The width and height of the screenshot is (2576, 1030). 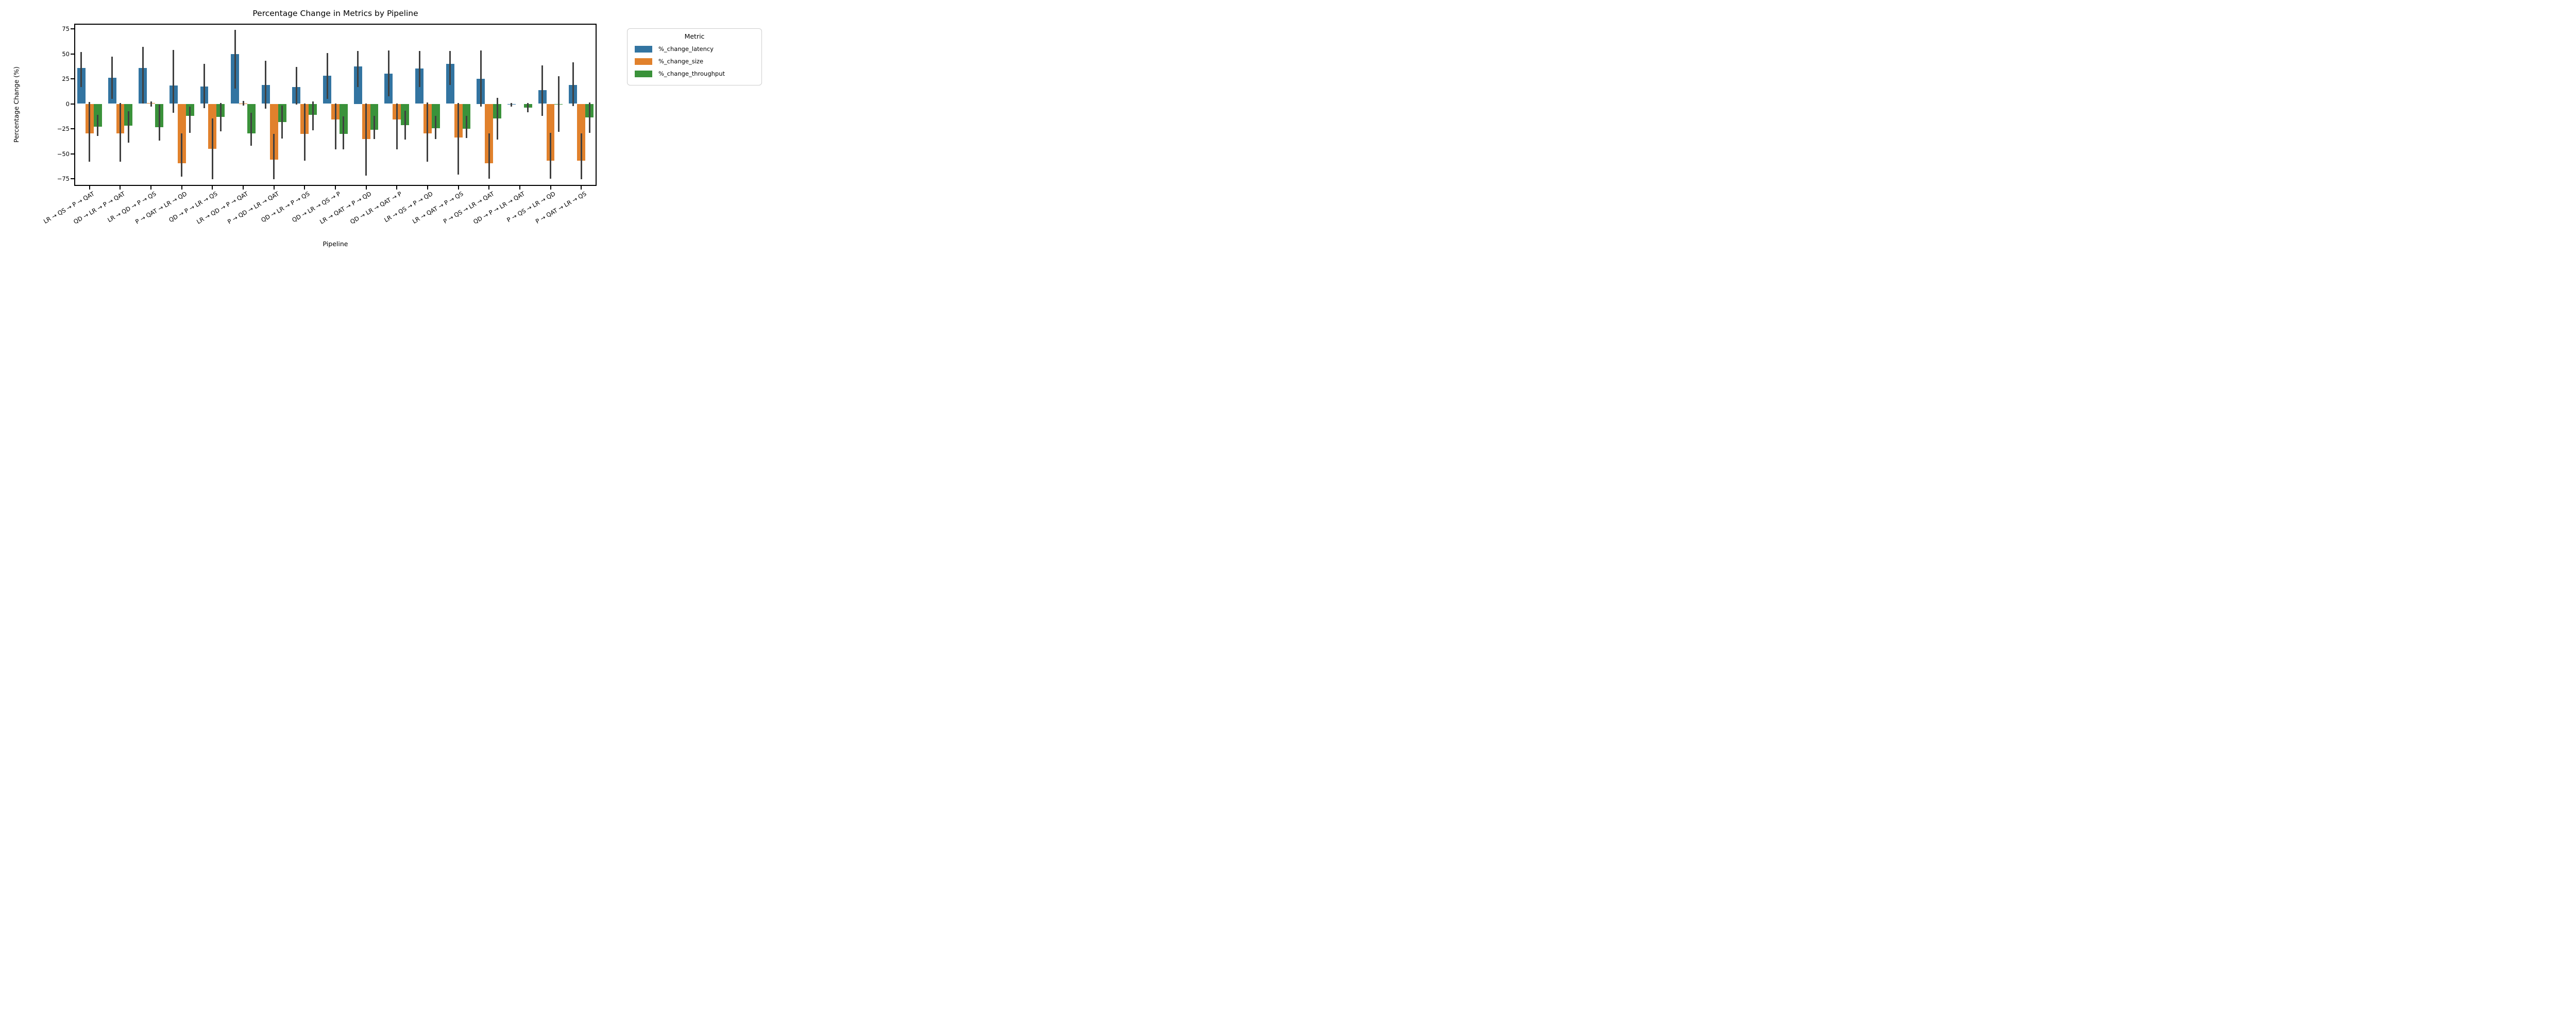 What do you see at coordinates (686, 49) in the screenshot?
I see `legend-label: %_change_latency` at bounding box center [686, 49].